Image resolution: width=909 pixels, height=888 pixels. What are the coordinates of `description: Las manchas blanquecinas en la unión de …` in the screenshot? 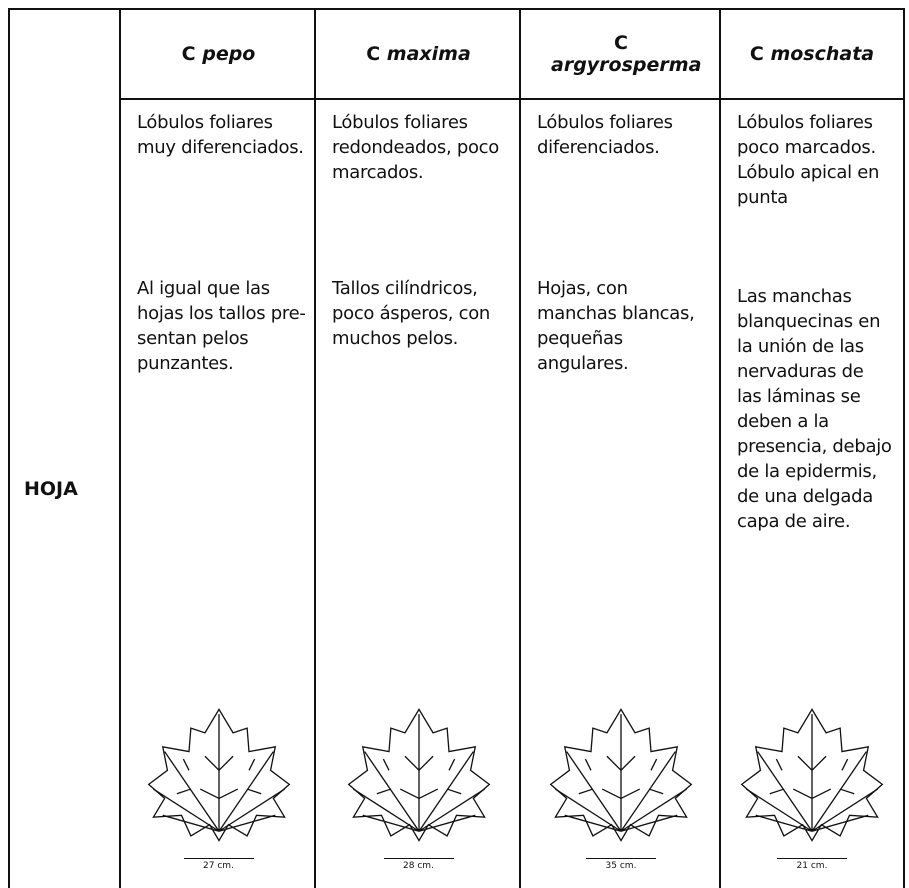 It's located at (814, 409).